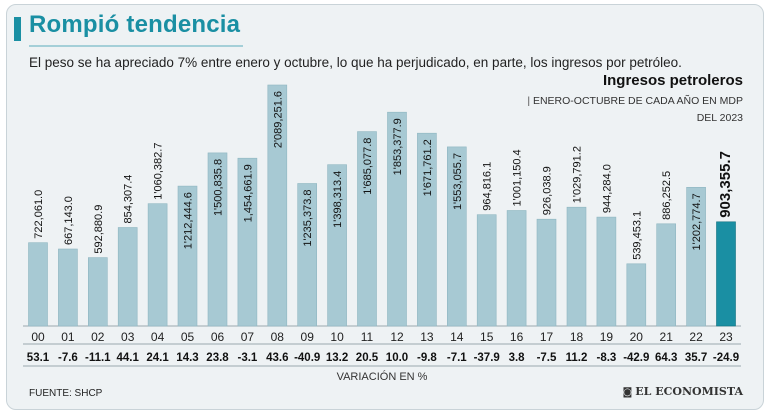 The width and height of the screenshot is (768, 414). What do you see at coordinates (726, 358) in the screenshot?
I see `variation-label-23: -24.9` at bounding box center [726, 358].